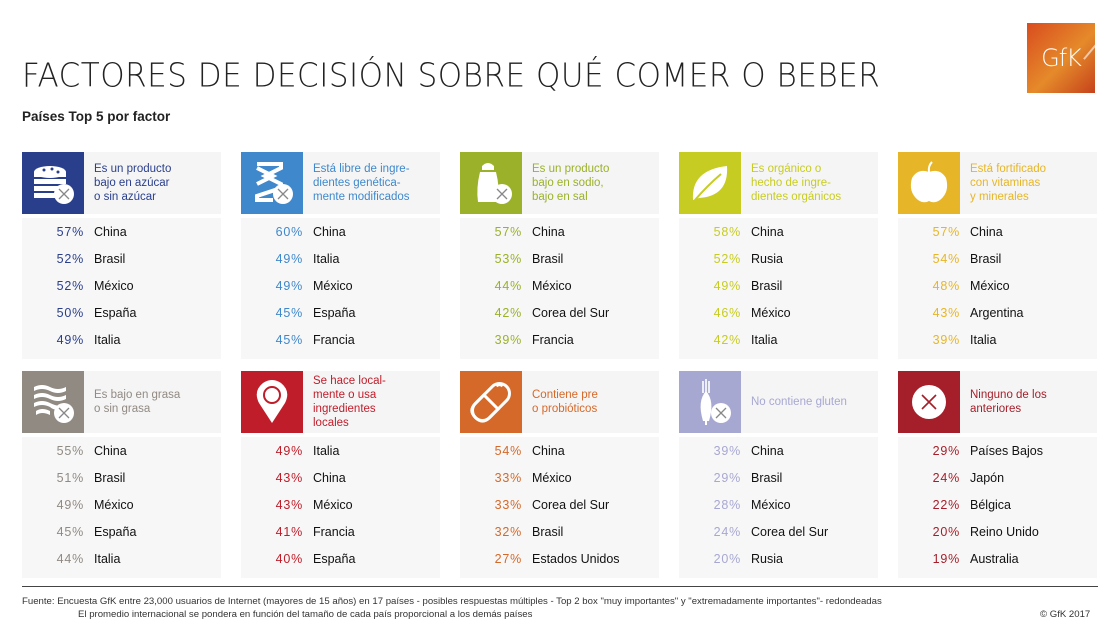 This screenshot has height=631, width=1120. What do you see at coordinates (1061, 58) in the screenshot?
I see `logo-text: GfK` at bounding box center [1061, 58].